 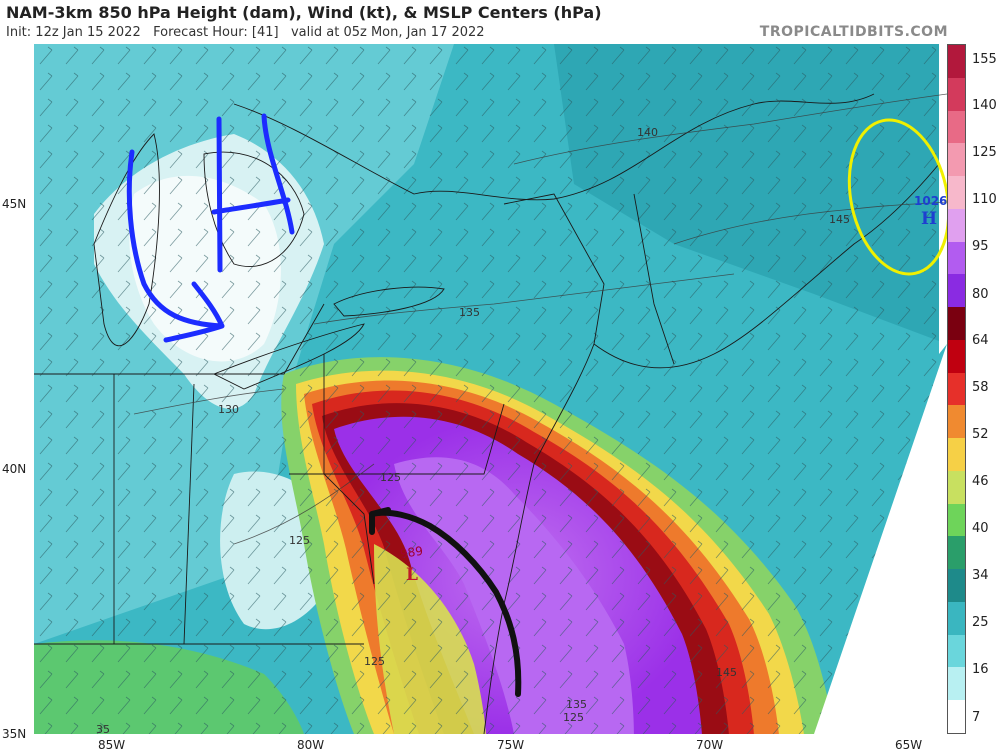 What do you see at coordinates (228, 409) in the screenshot?
I see `contour-label: 130` at bounding box center [228, 409].